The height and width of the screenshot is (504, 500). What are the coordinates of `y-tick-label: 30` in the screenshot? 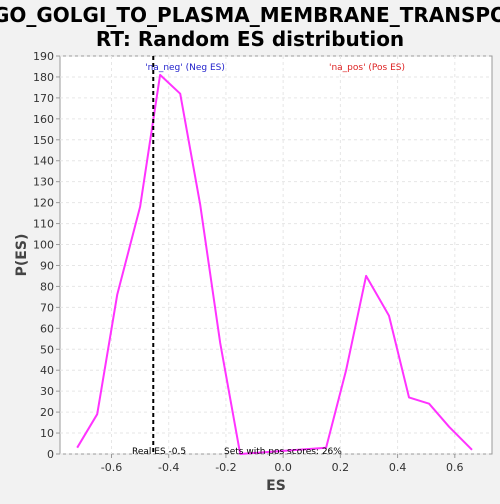 It's located at (47, 391).